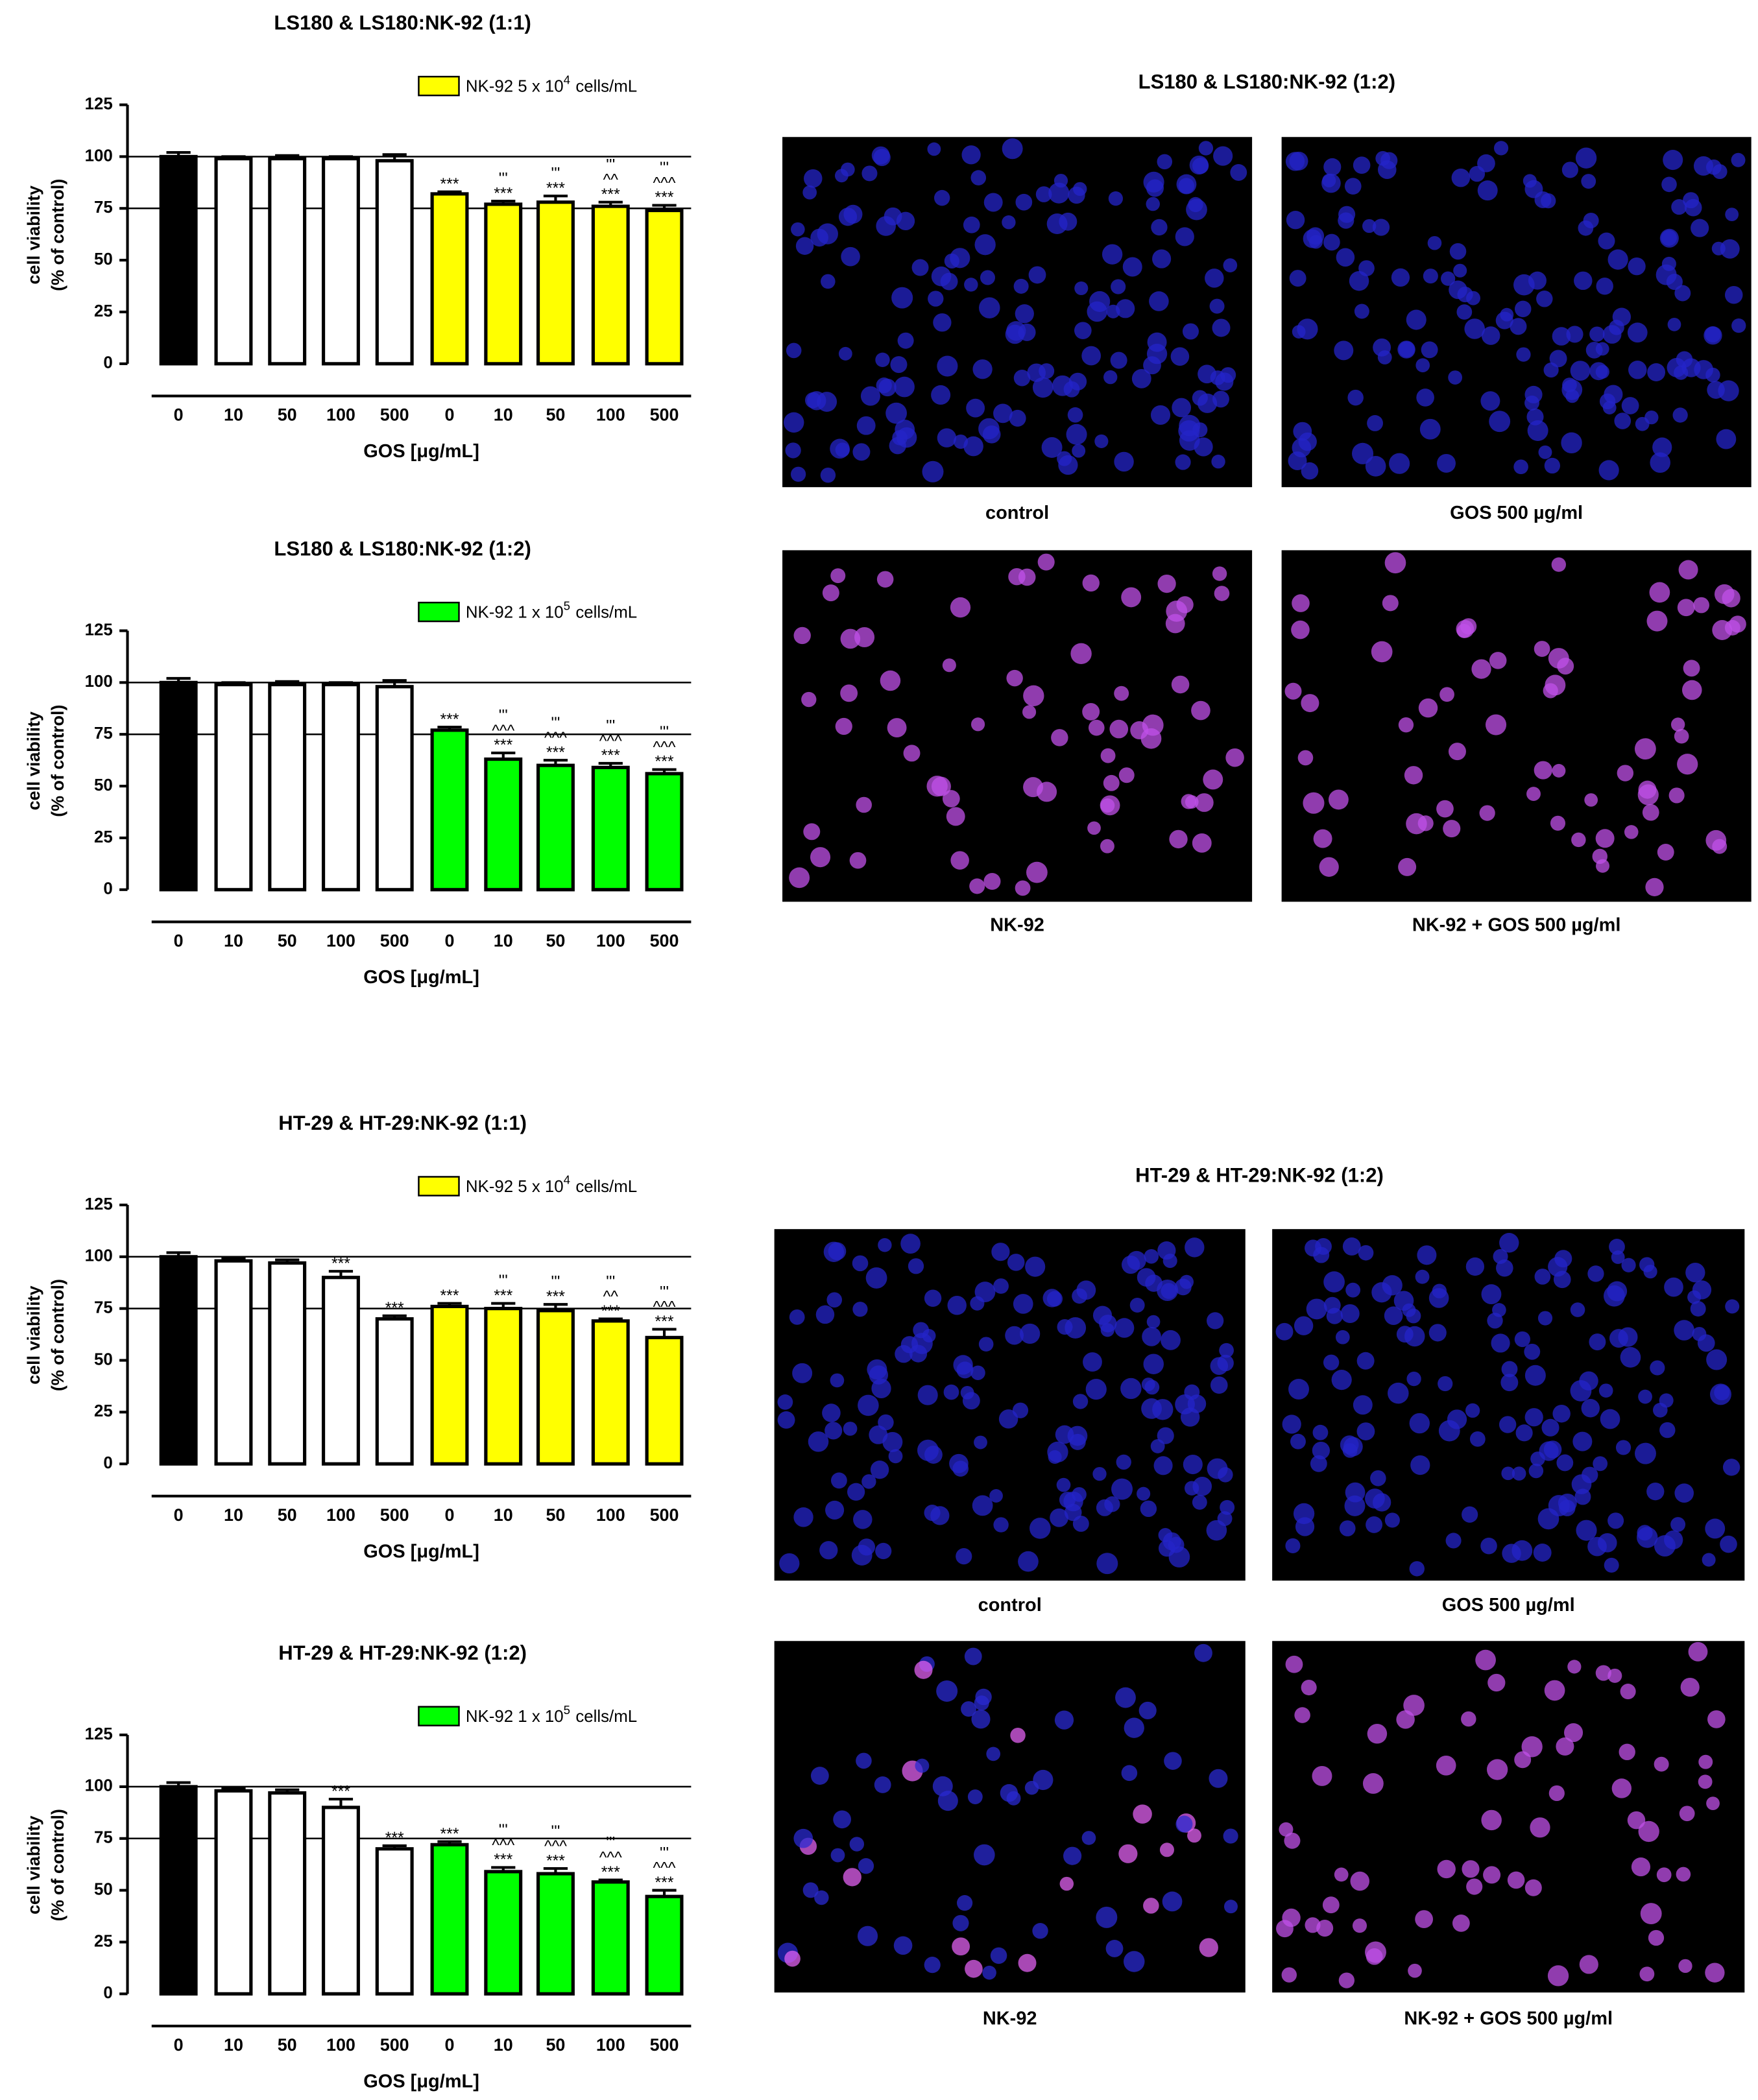 This screenshot has height=2100, width=1758. Describe the element at coordinates (503, 1860) in the screenshot. I see `significance-label: ***` at that location.